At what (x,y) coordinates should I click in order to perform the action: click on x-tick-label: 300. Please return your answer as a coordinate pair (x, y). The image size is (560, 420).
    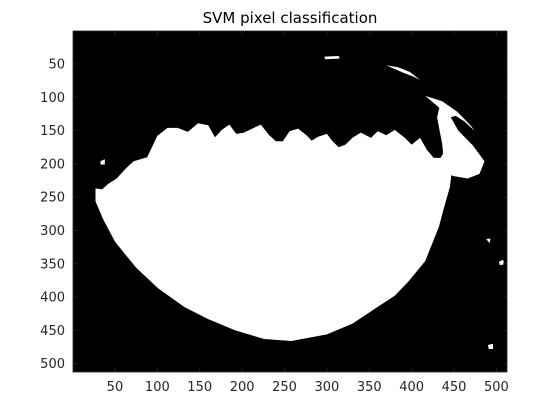
    Looking at the image, I should click on (326, 387).